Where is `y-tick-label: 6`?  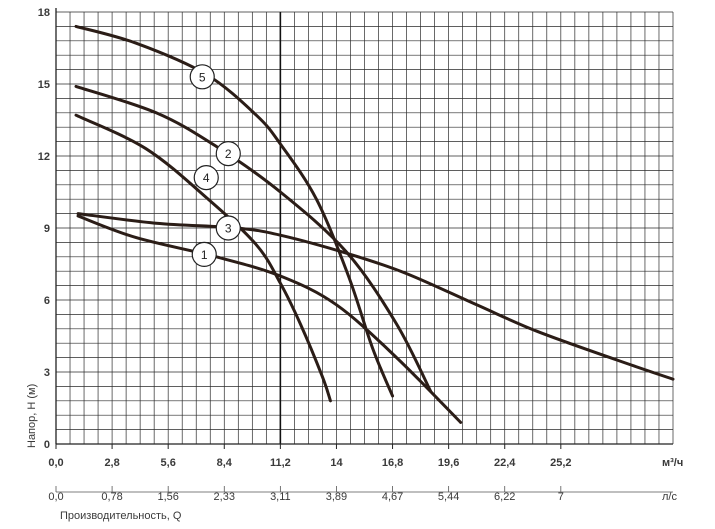 y-tick-label: 6 is located at coordinates (47, 301).